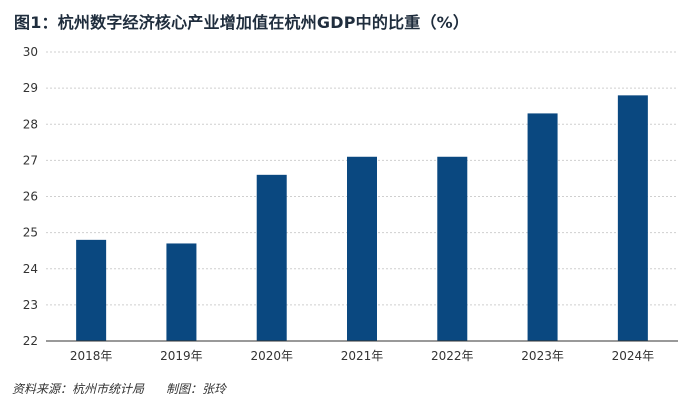 The image size is (698, 405). I want to click on y-tick-label: 22, so click(30, 341).